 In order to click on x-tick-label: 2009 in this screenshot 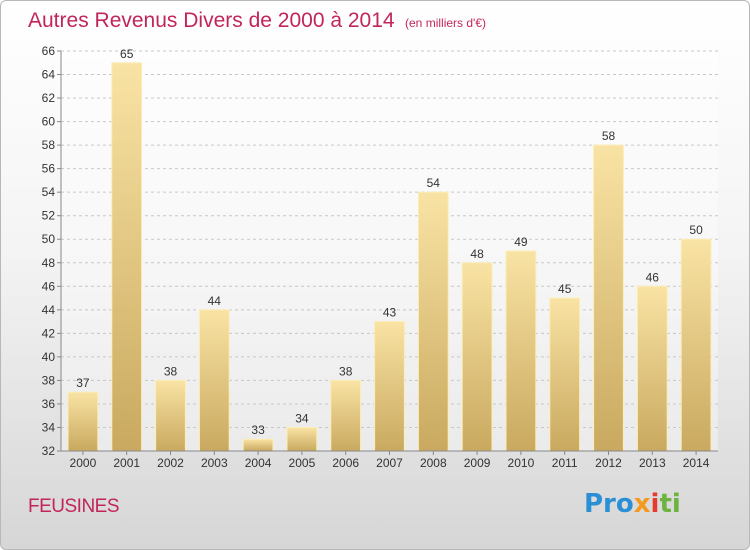, I will do `click(477, 463)`.